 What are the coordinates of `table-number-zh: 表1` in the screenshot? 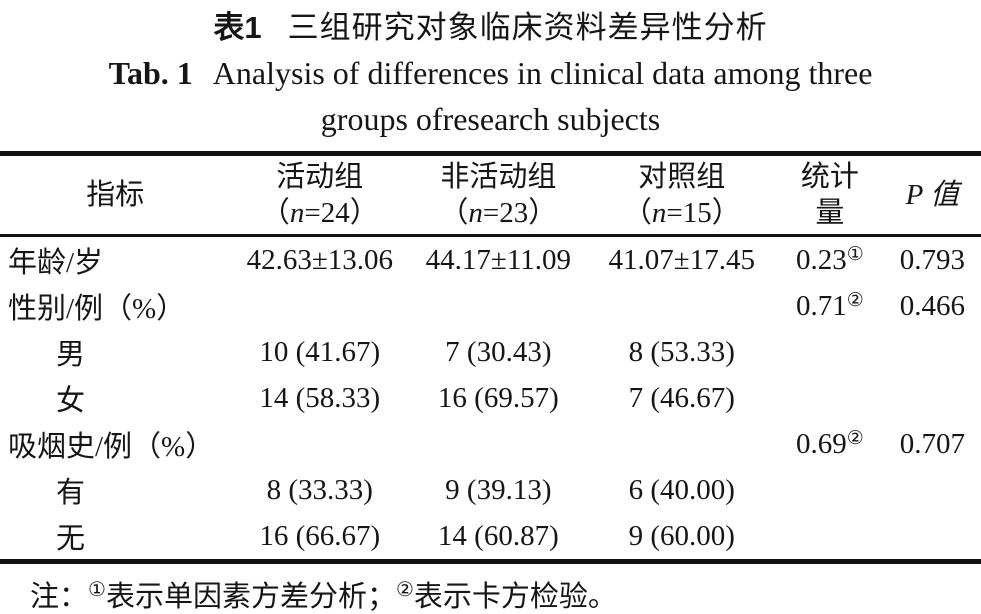 It's located at (237, 27).